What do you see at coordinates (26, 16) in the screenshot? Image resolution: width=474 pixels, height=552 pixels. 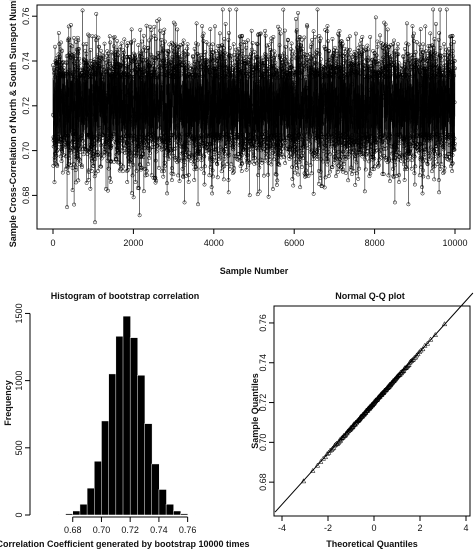 I see `trace-y-tick-label: 0.76` at bounding box center [26, 16].